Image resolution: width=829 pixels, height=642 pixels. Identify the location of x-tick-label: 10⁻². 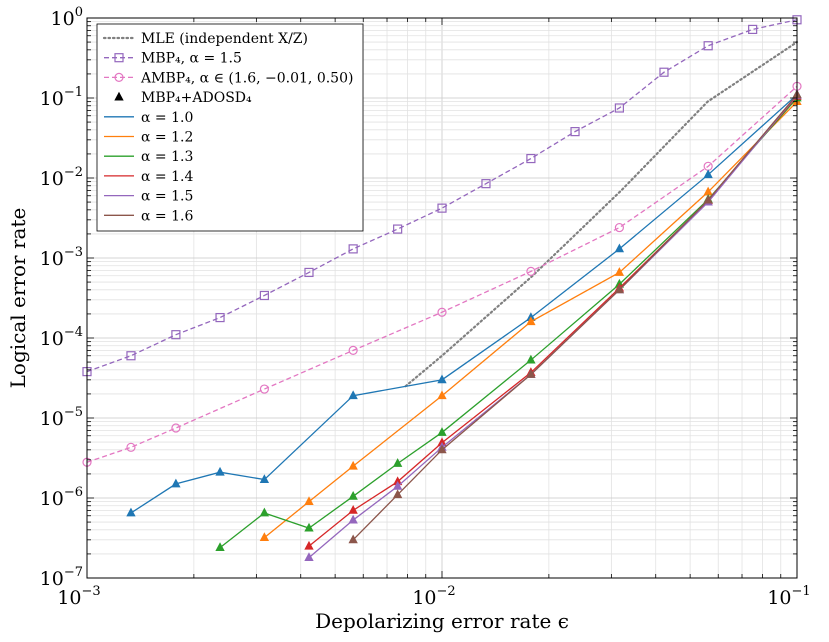
(433, 596).